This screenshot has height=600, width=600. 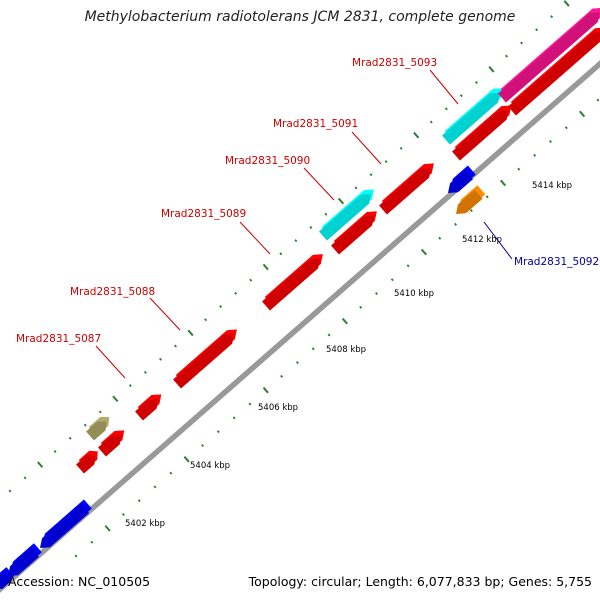 What do you see at coordinates (278, 408) in the screenshot?
I see `scale-label: 5406 kbp` at bounding box center [278, 408].